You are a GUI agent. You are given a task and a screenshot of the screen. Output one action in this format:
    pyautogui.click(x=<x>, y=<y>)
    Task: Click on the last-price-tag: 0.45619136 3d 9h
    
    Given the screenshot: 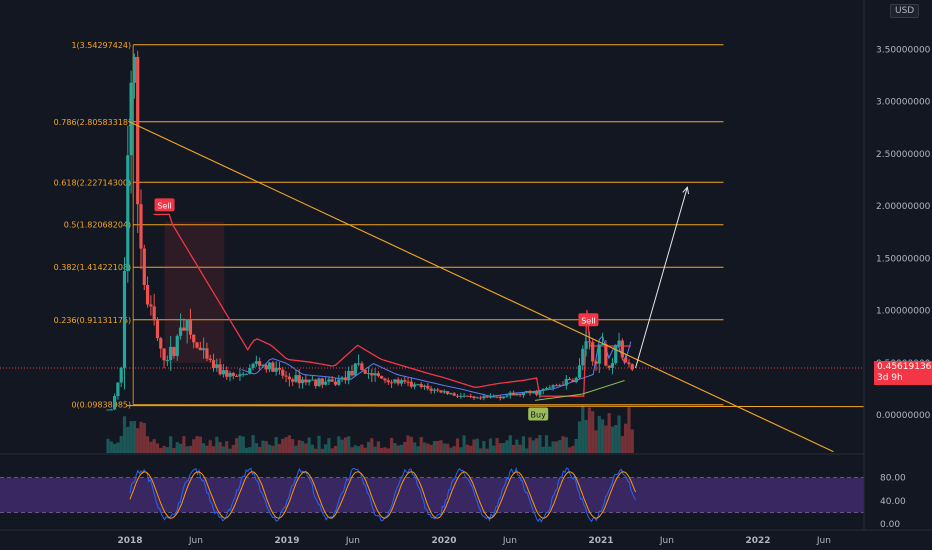 What is the action you would take?
    pyautogui.click(x=903, y=373)
    